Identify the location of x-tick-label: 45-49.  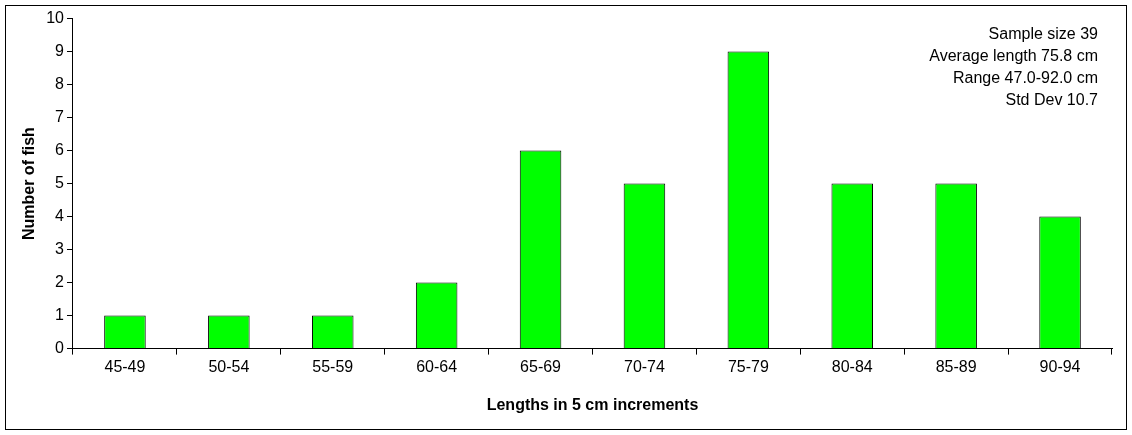
(125, 366).